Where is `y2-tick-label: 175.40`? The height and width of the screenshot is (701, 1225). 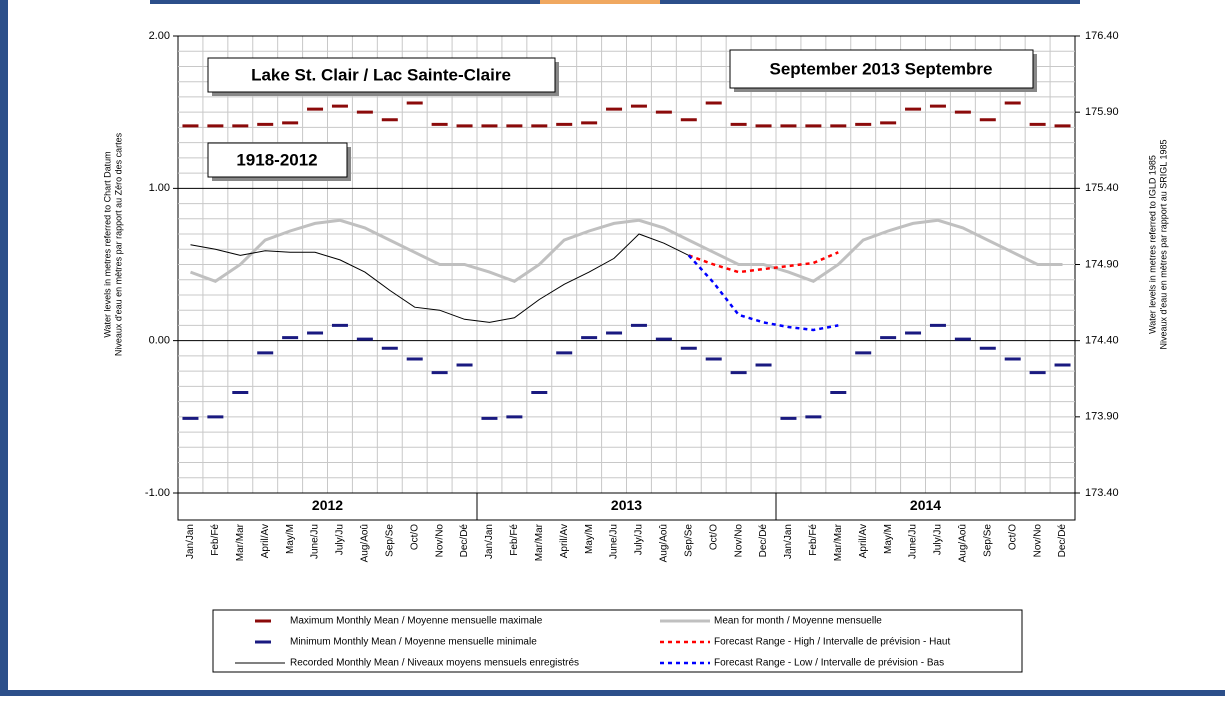
y2-tick-label: 175.40 is located at coordinates (1102, 188).